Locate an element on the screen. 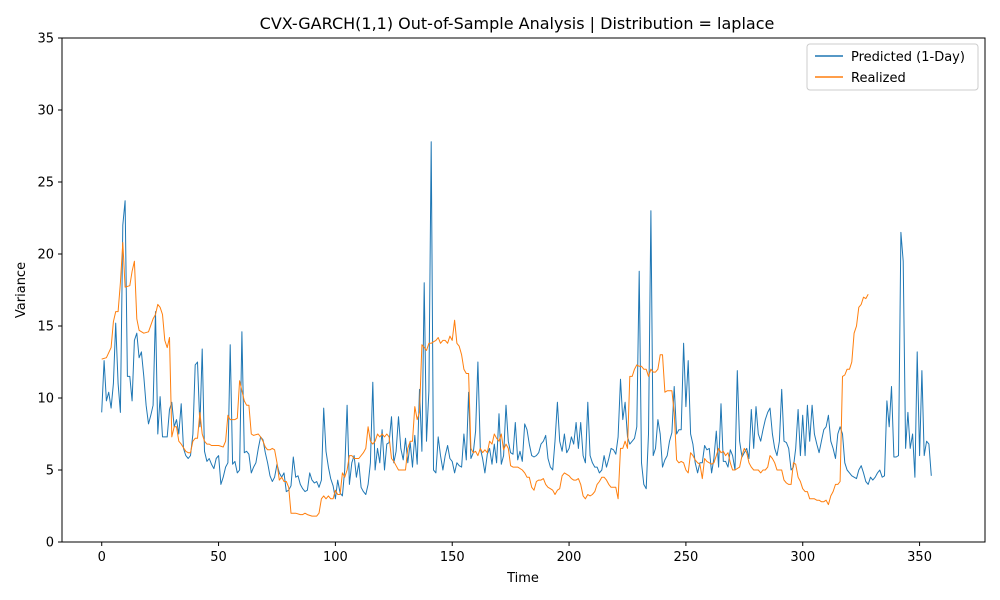  y-tick-label: 20 is located at coordinates (45, 255).